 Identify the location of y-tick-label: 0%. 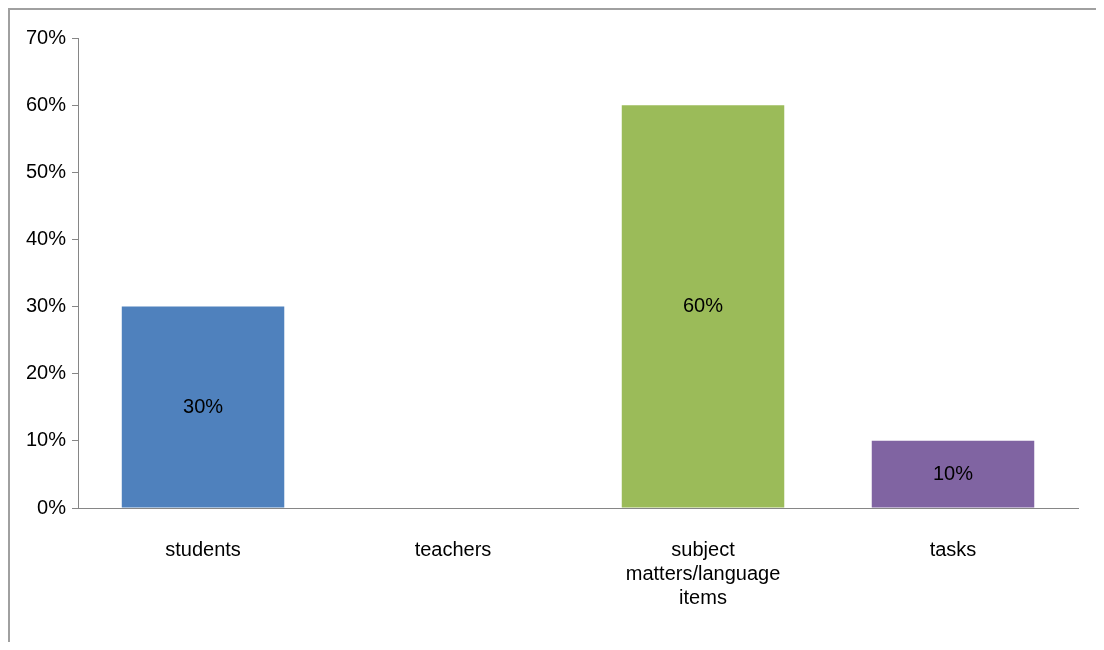
(52, 506).